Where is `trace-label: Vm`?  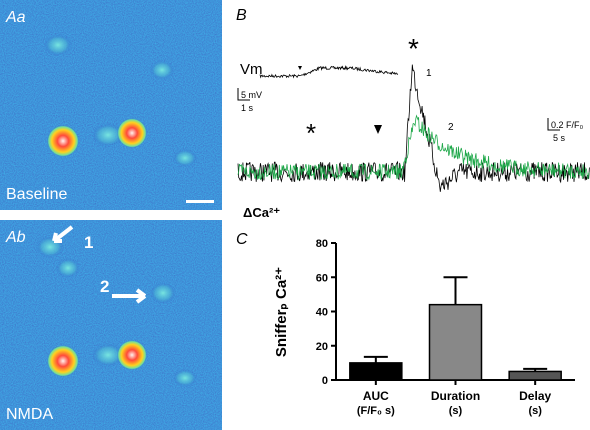
trace-label: Vm is located at coordinates (251, 69).